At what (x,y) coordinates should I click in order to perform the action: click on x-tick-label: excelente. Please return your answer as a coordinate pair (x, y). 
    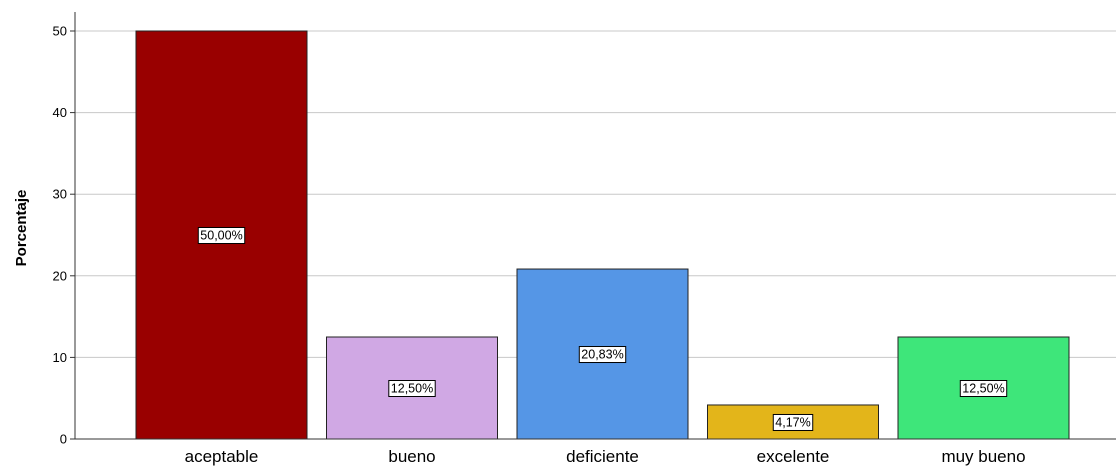
    Looking at the image, I should click on (793, 456).